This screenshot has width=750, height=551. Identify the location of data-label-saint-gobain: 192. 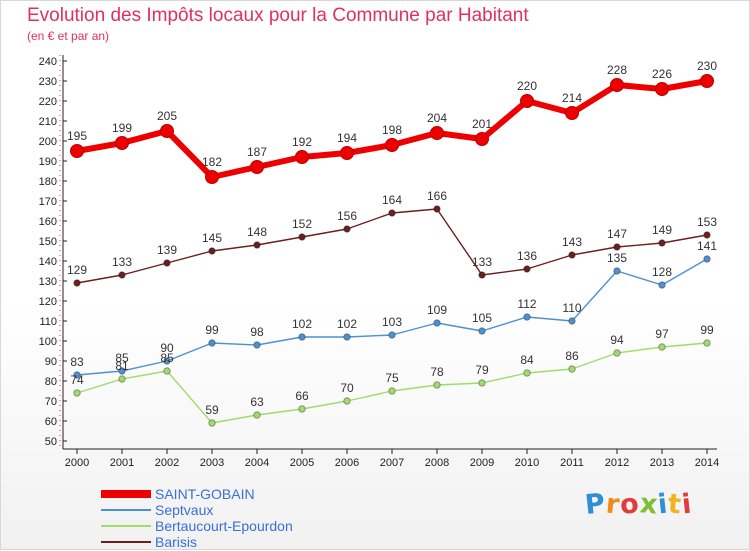
(302, 142).